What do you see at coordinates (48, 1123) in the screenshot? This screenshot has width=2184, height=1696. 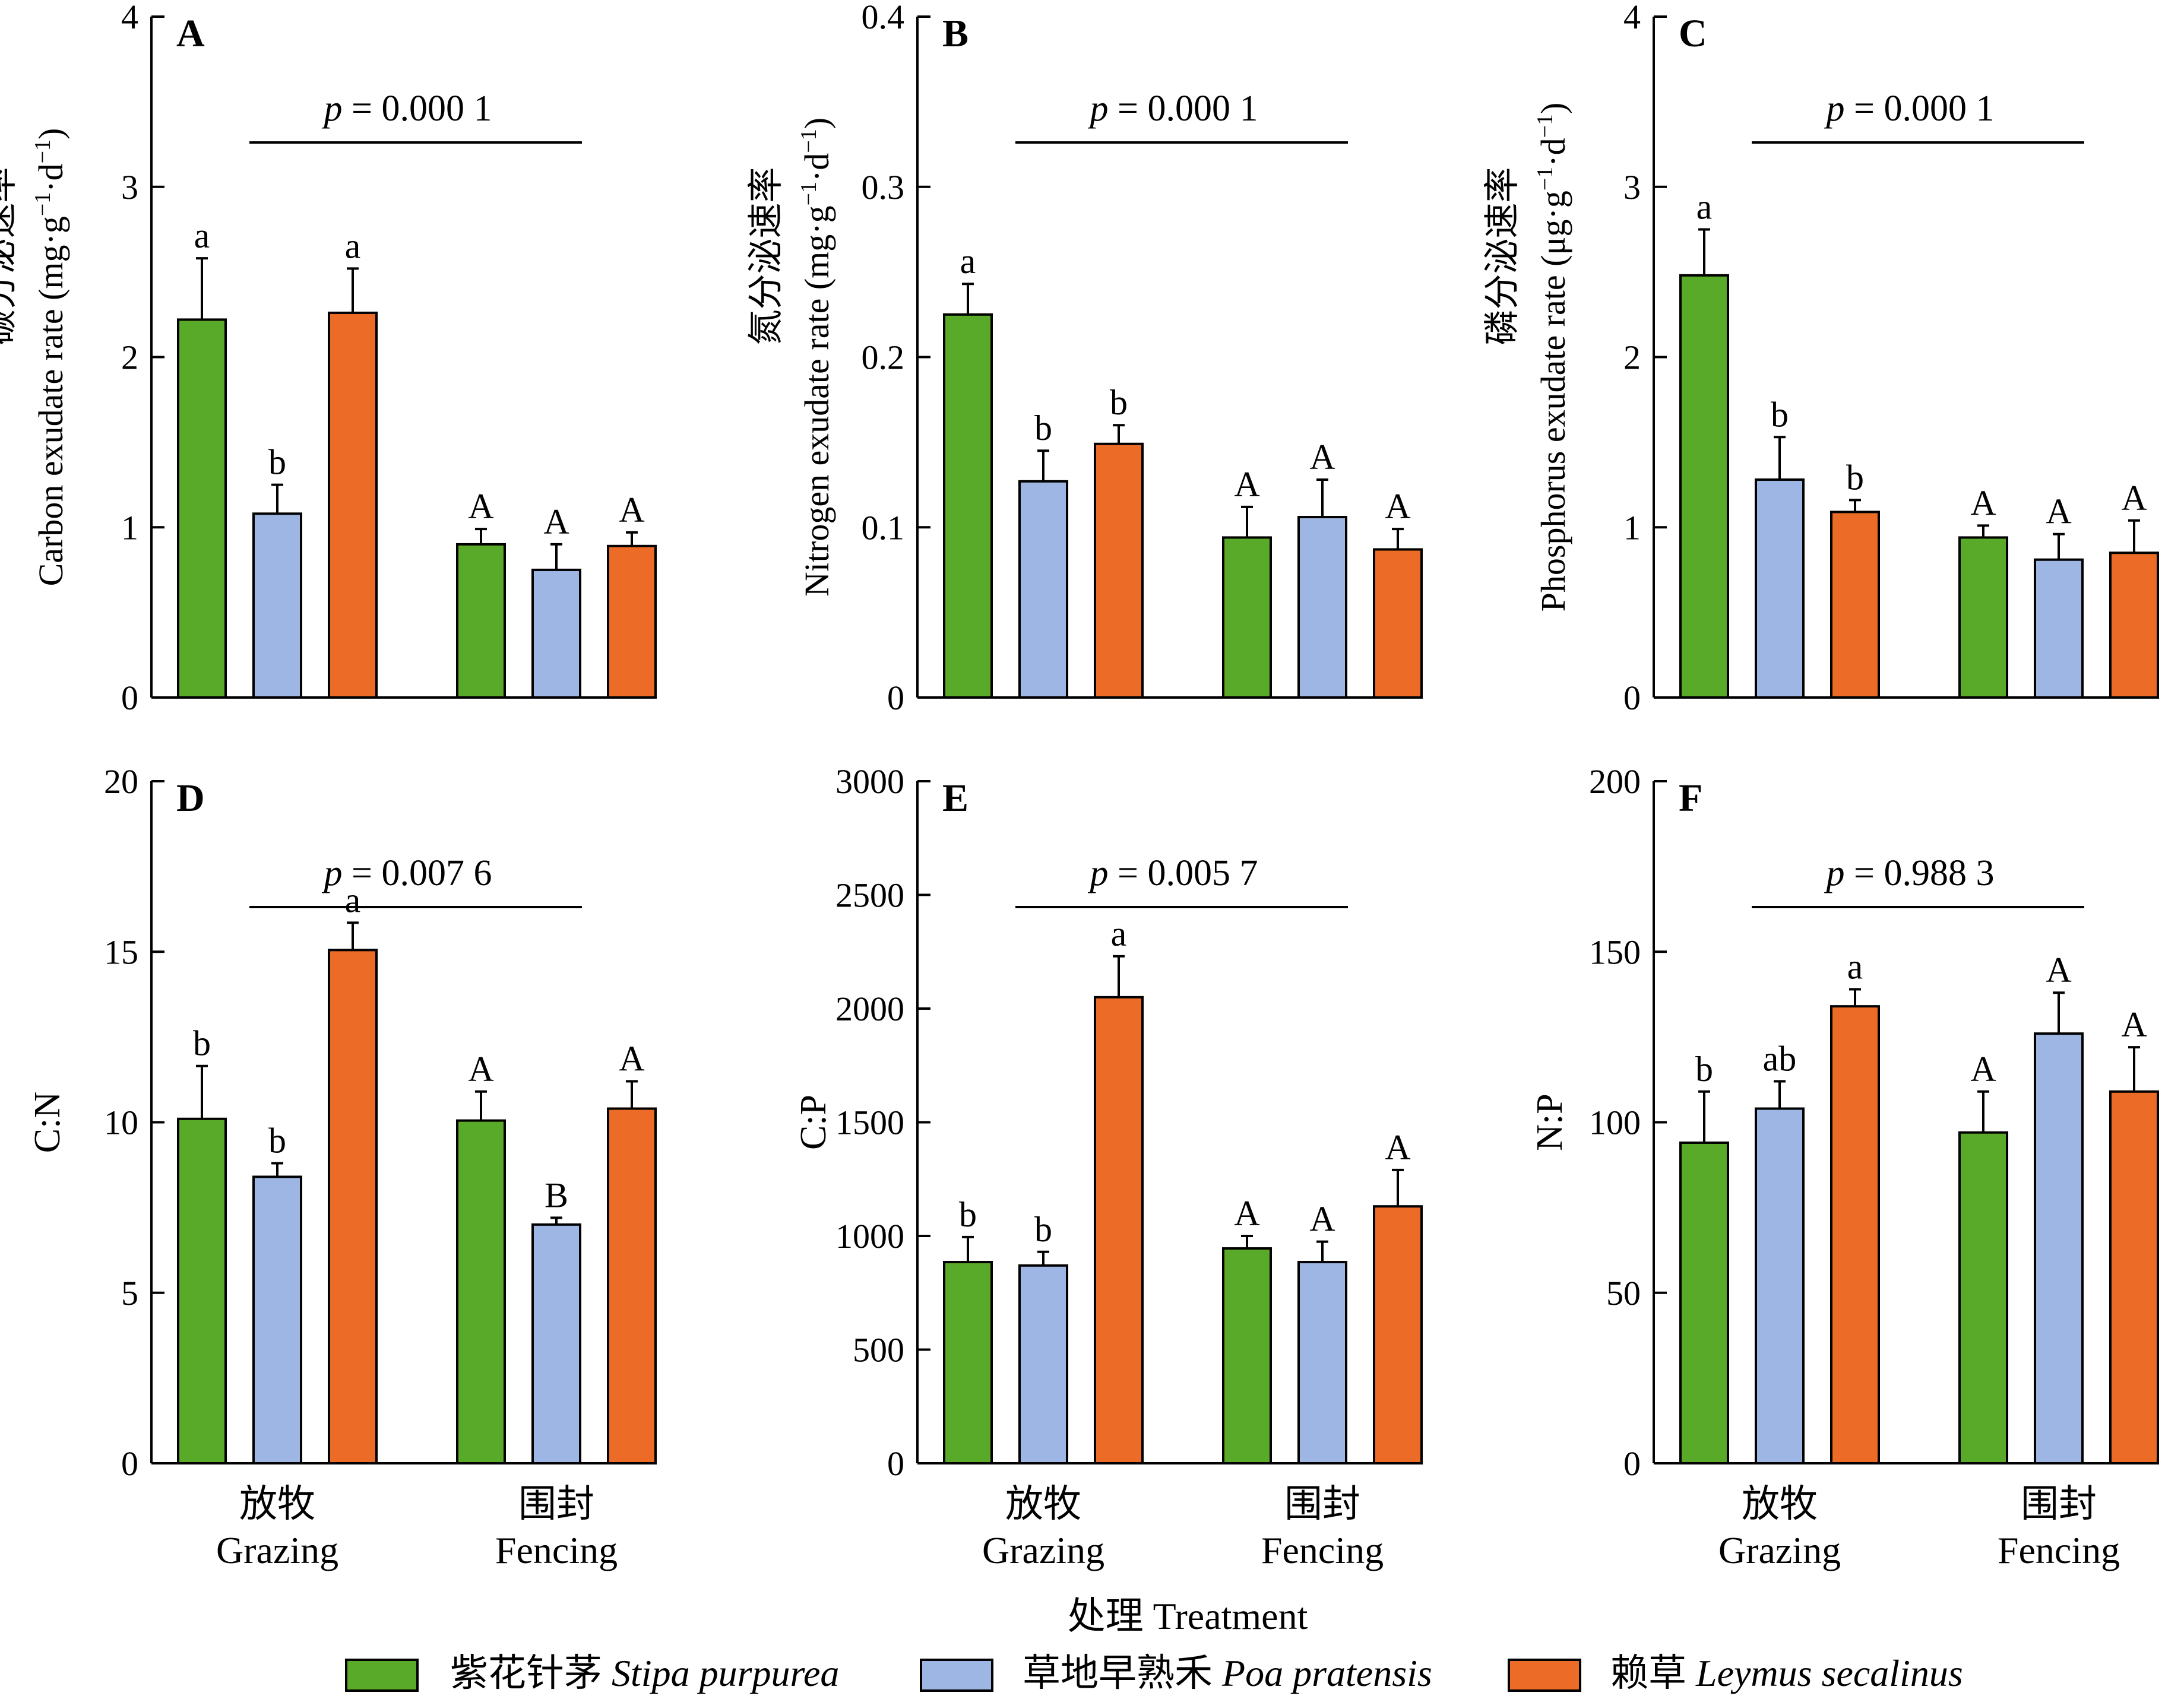 I see `y-axis-label: C:N` at bounding box center [48, 1123].